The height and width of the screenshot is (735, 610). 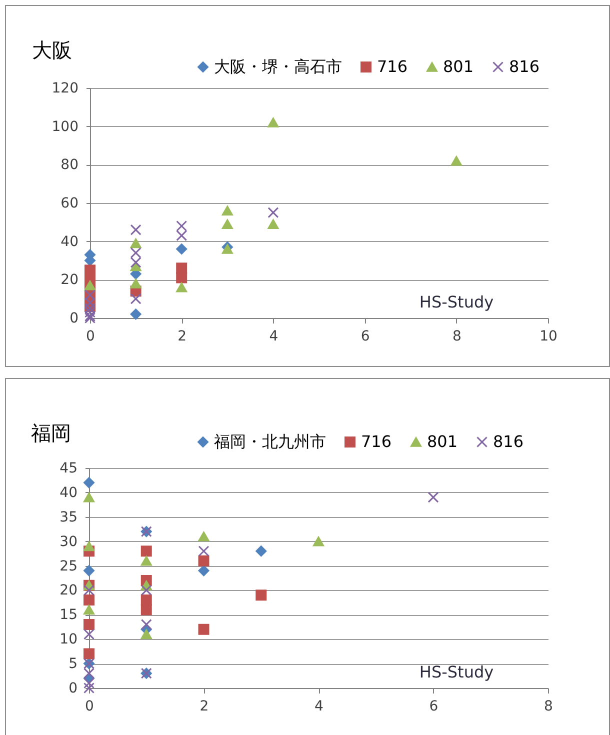 I want to click on y-tick-label: 25, so click(x=69, y=566).